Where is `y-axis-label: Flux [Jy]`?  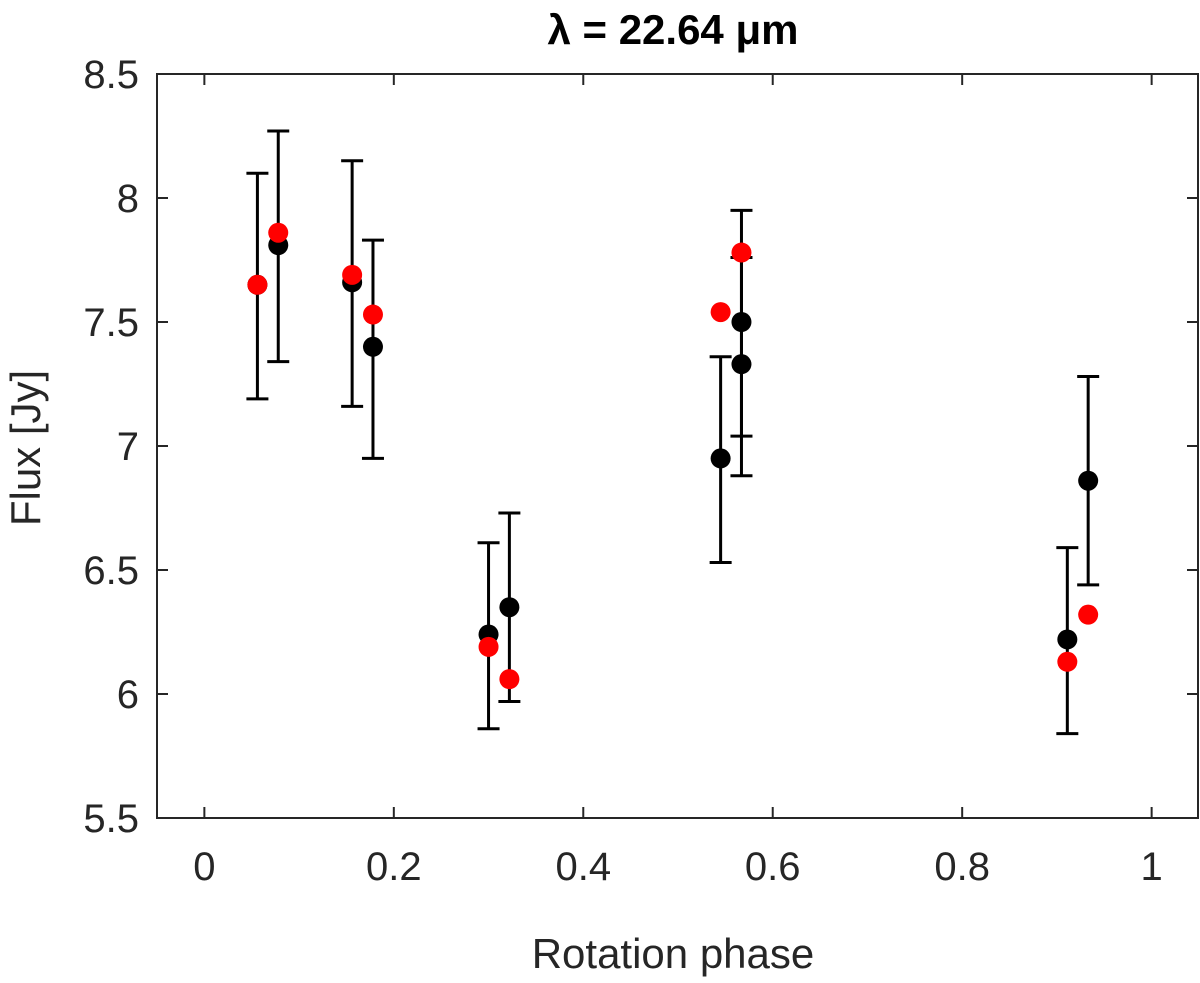 y-axis-label: Flux [Jy] is located at coordinates (25, 448).